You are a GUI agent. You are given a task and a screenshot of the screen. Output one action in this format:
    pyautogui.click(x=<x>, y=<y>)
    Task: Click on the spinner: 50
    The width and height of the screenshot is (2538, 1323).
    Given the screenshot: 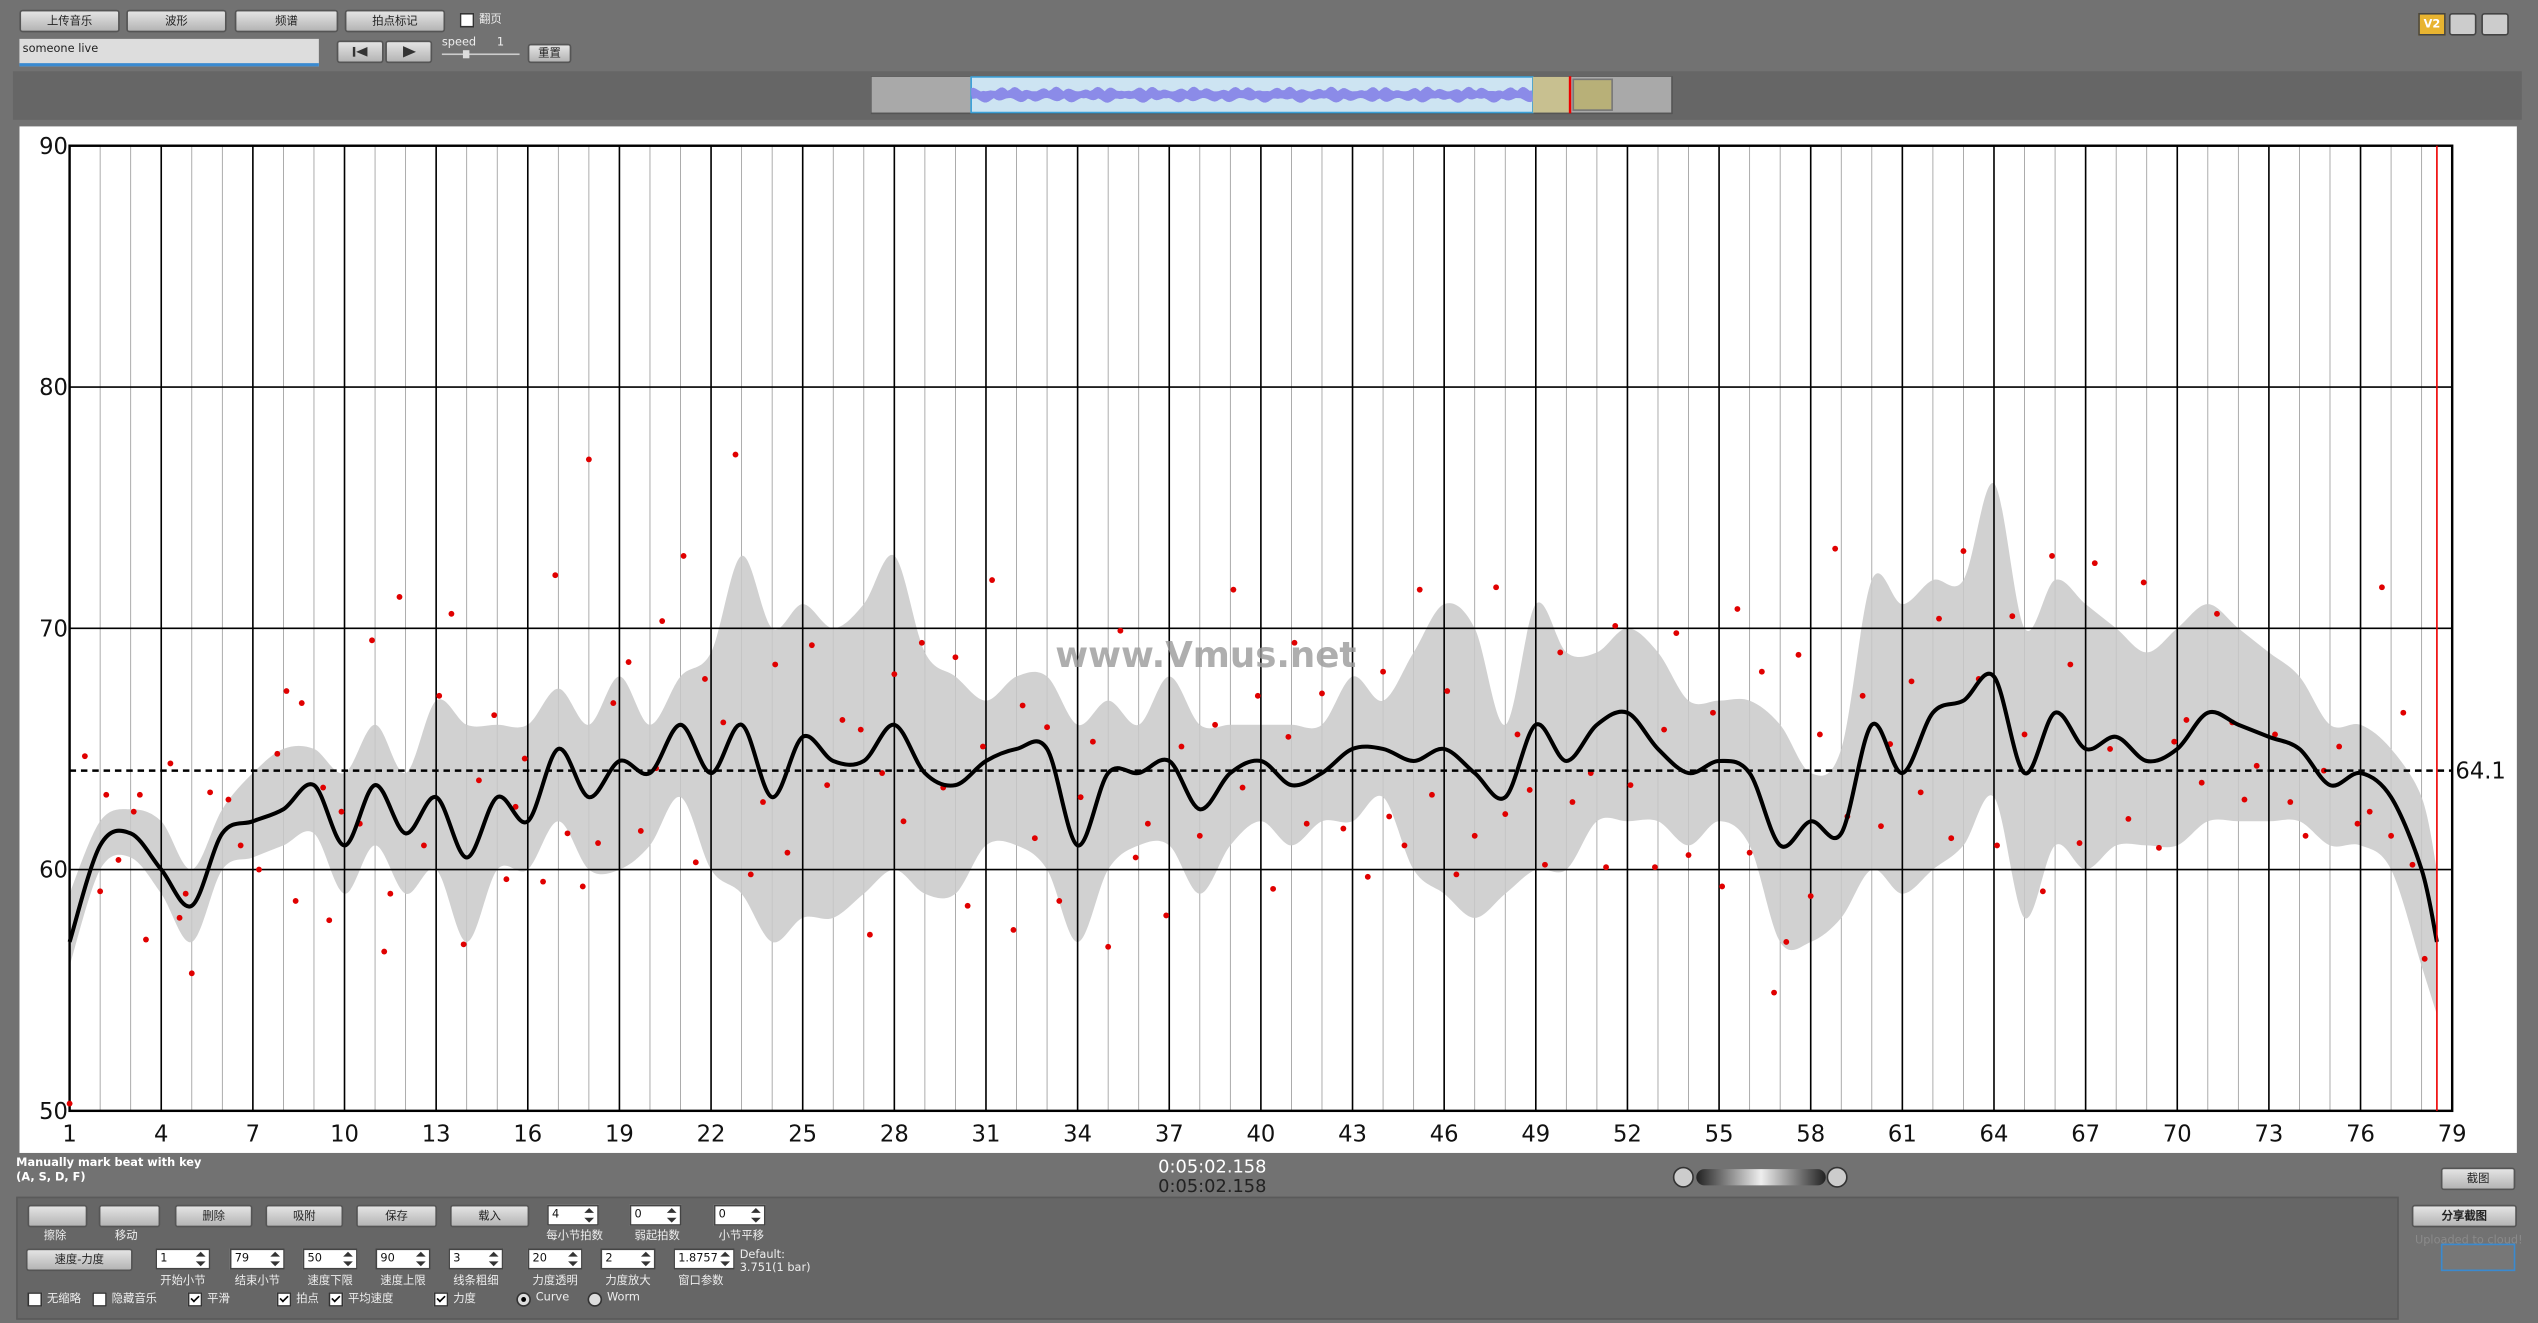 What is the action you would take?
    pyautogui.click(x=330, y=1259)
    